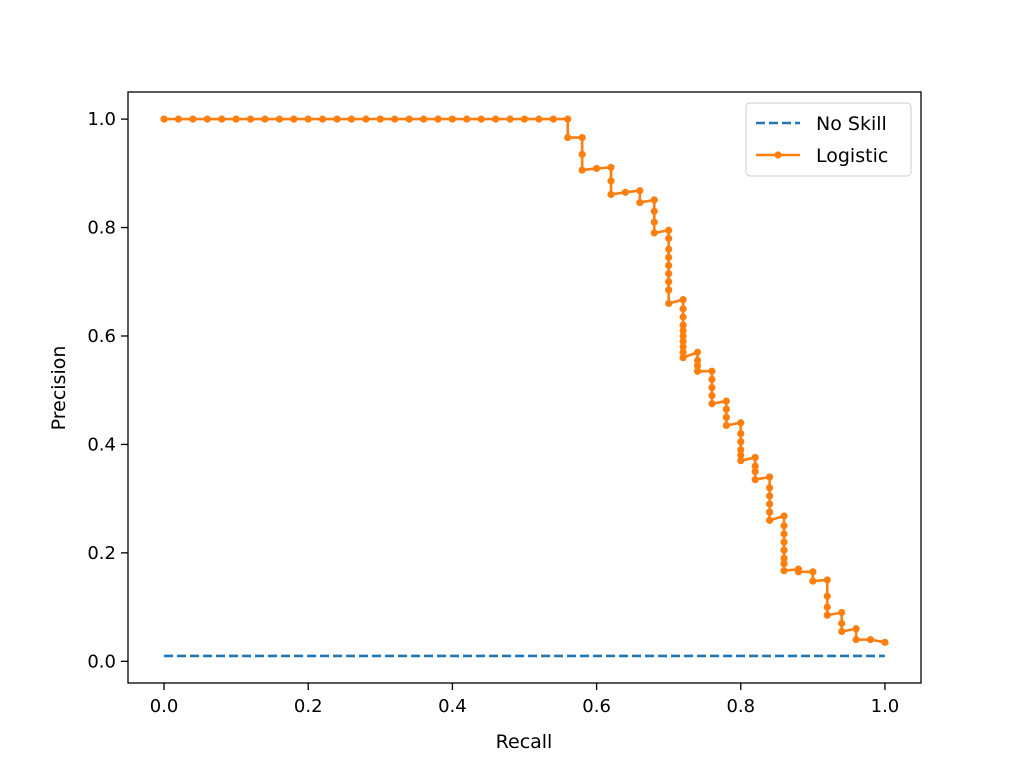  What do you see at coordinates (101, 661) in the screenshot?
I see `y-tick-label: 0.0` at bounding box center [101, 661].